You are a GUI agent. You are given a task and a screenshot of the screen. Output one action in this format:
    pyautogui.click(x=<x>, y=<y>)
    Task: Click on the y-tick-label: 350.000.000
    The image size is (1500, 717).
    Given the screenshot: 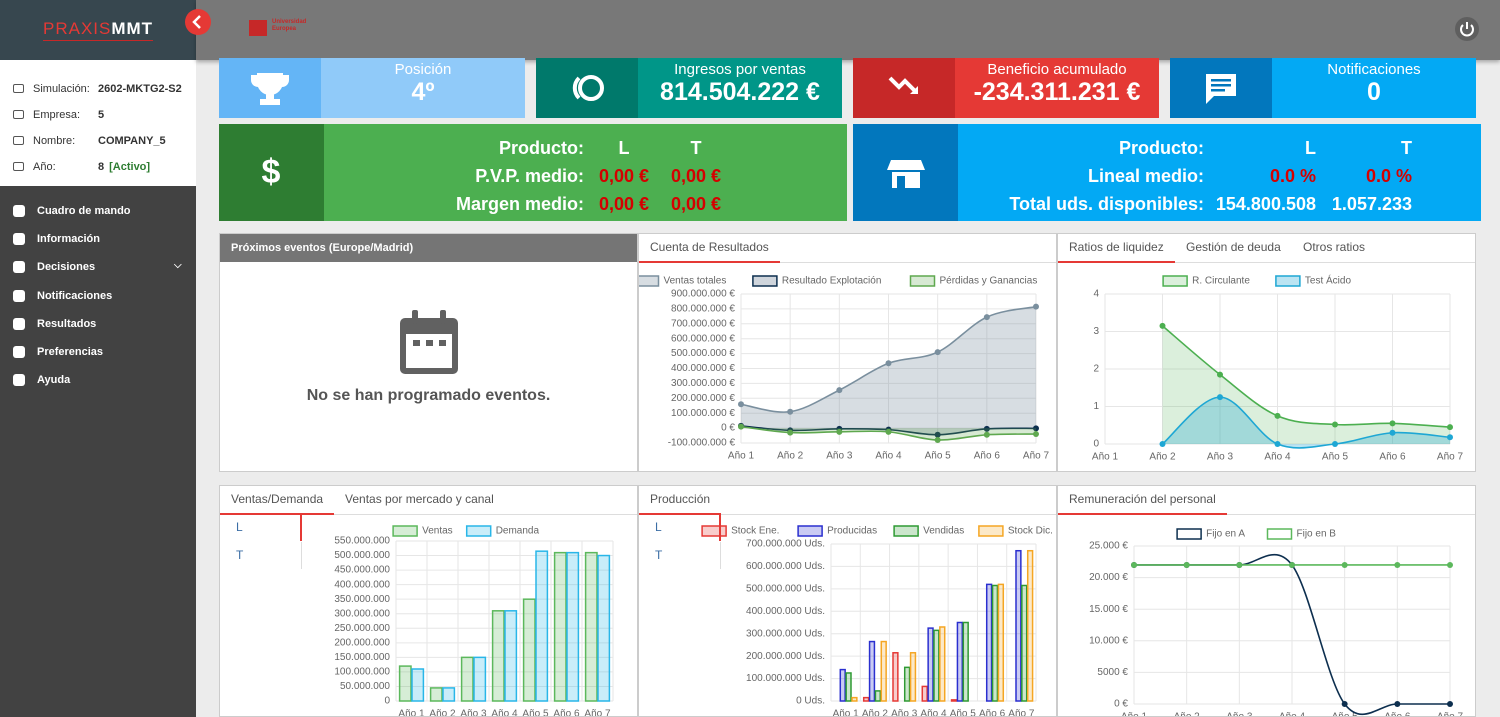 What is the action you would take?
    pyautogui.click(x=362, y=599)
    